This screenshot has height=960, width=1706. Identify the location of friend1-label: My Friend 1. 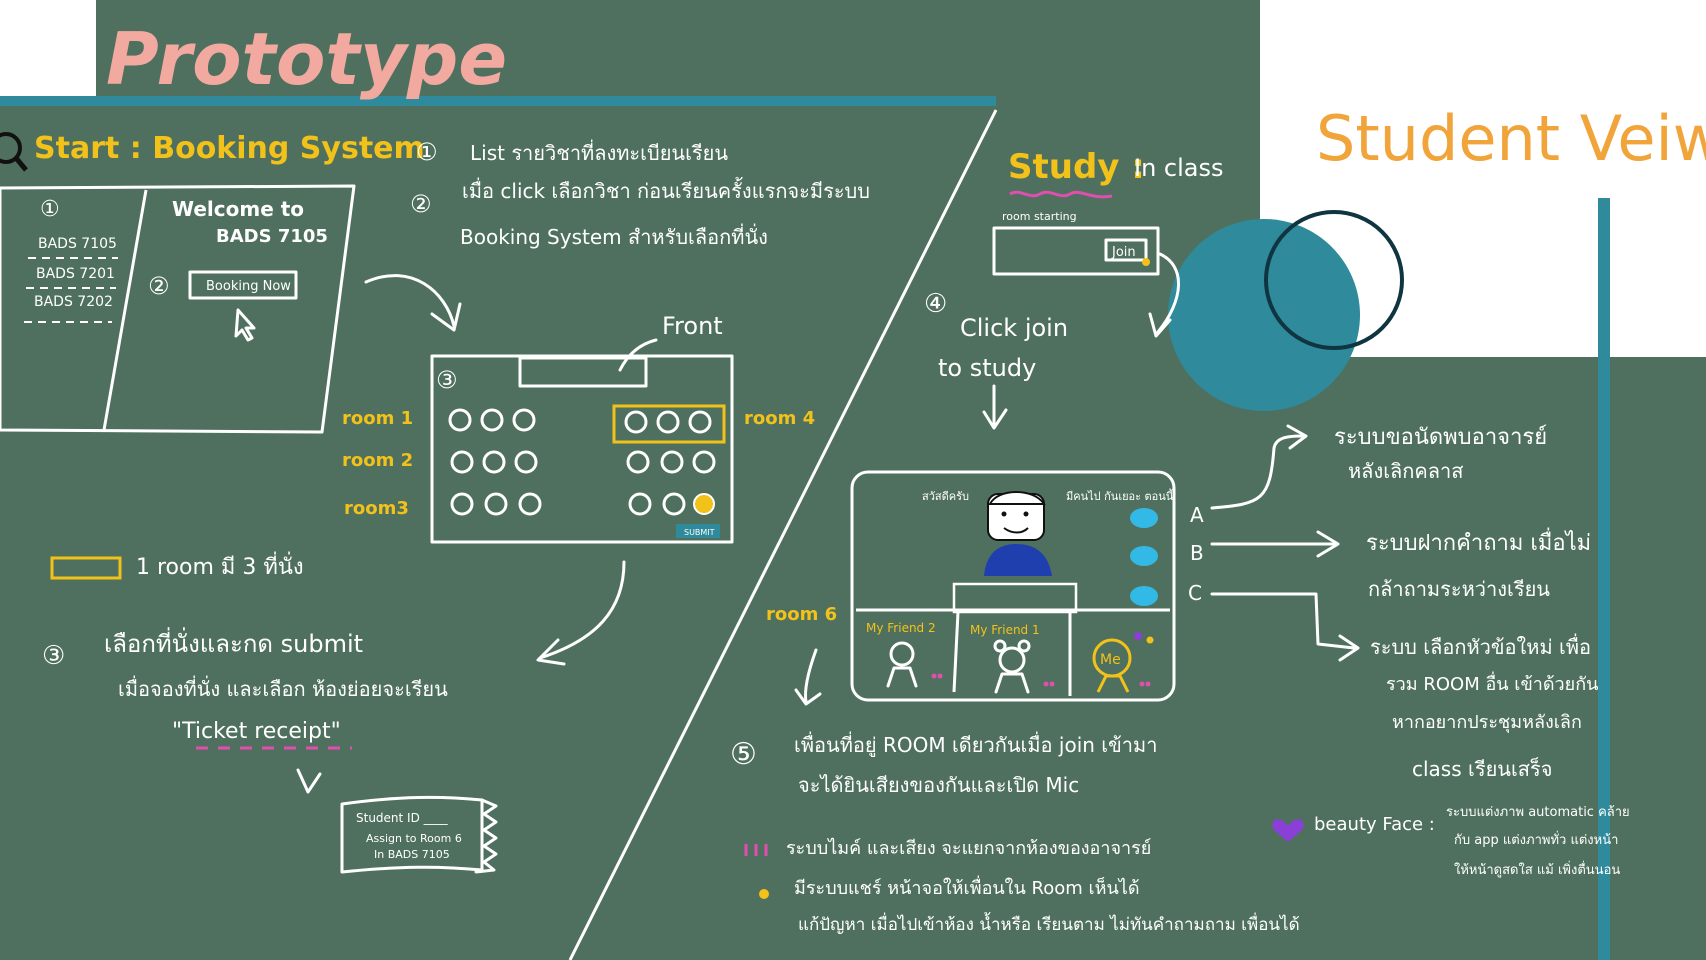
(1005, 630).